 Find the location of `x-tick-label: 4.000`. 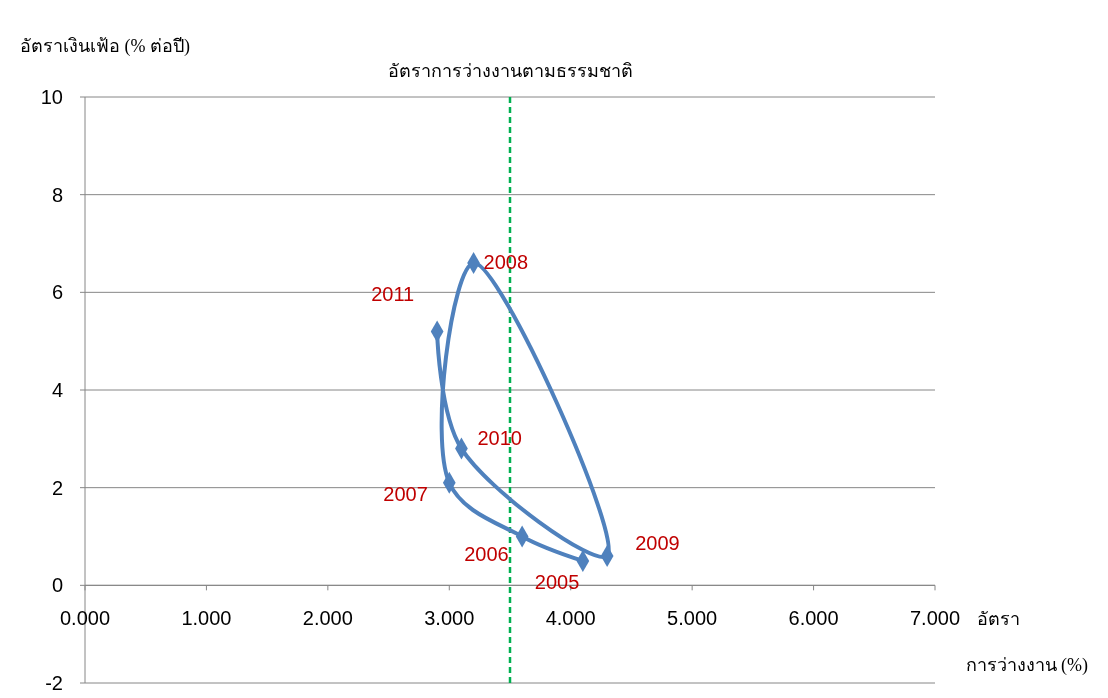

x-tick-label: 4.000 is located at coordinates (570, 618).